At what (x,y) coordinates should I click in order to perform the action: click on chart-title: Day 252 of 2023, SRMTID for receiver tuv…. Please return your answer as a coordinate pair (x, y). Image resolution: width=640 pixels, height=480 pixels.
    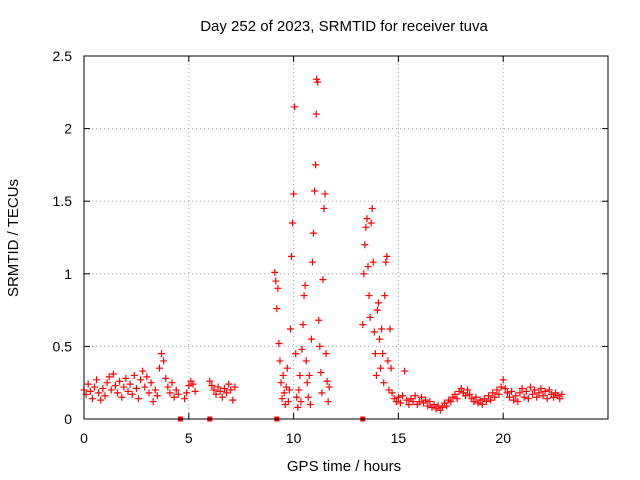
    Looking at the image, I should click on (344, 26).